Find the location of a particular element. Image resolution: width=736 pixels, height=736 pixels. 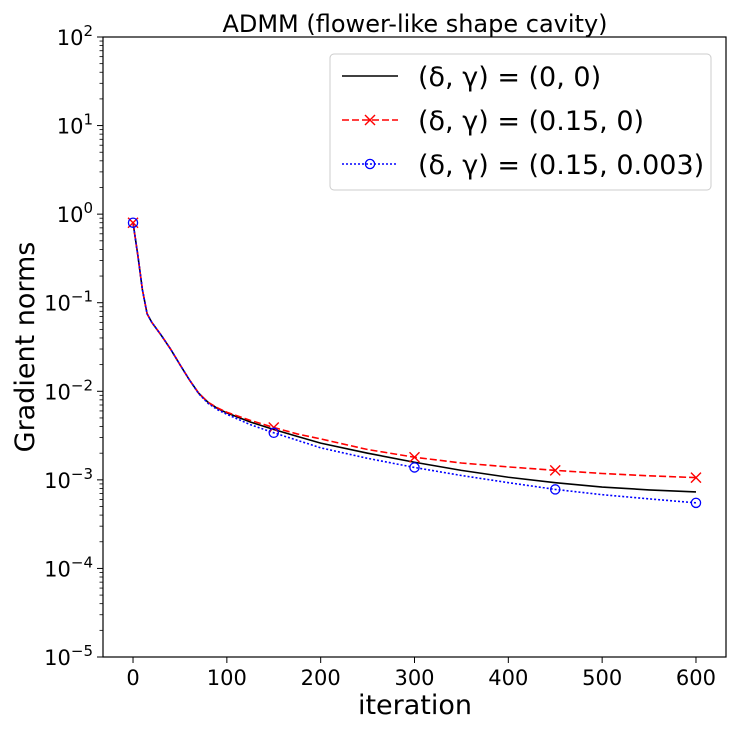

legend-entry: (δ, γ) = (0, 0) is located at coordinates (471, 77).